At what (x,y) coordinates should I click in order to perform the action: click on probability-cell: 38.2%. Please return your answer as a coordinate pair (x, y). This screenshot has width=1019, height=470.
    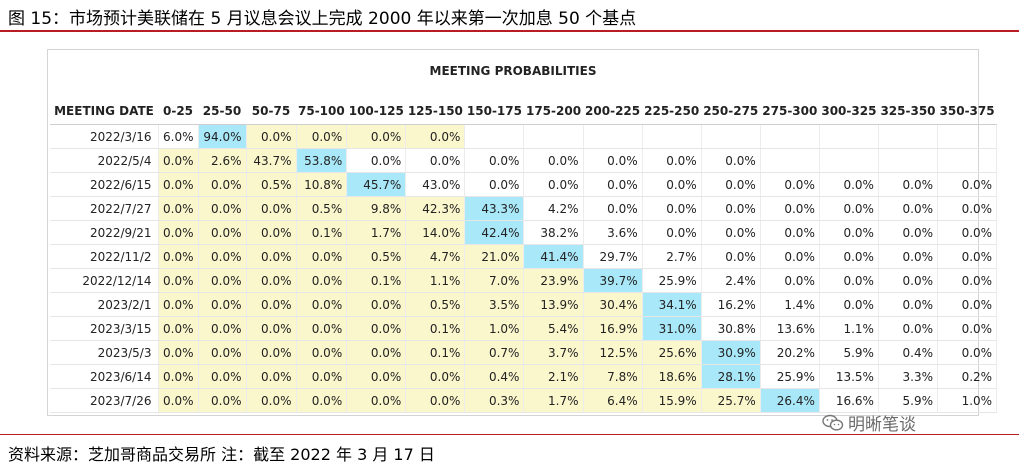
    Looking at the image, I should click on (553, 232).